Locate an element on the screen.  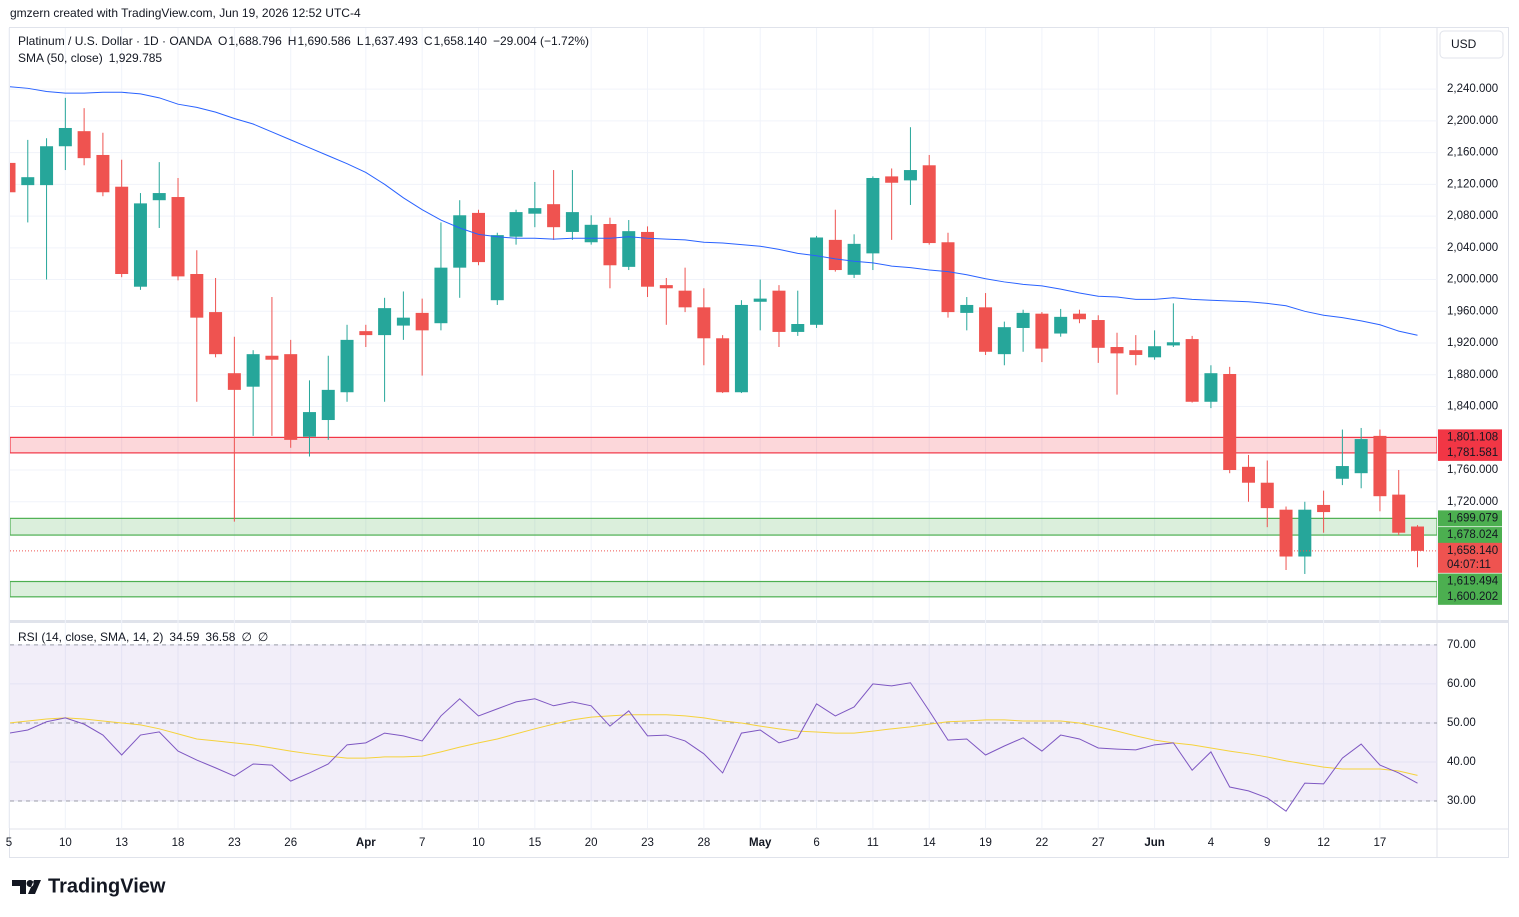
x-tick-label: 12 is located at coordinates (1323, 843).